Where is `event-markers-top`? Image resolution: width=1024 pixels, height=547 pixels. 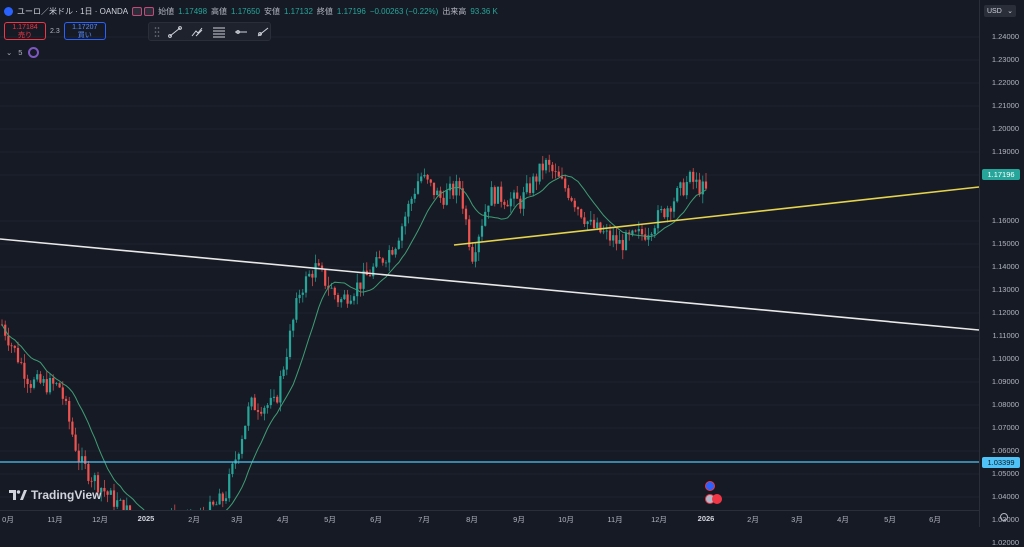 event-markers-top is located at coordinates (710, 486).